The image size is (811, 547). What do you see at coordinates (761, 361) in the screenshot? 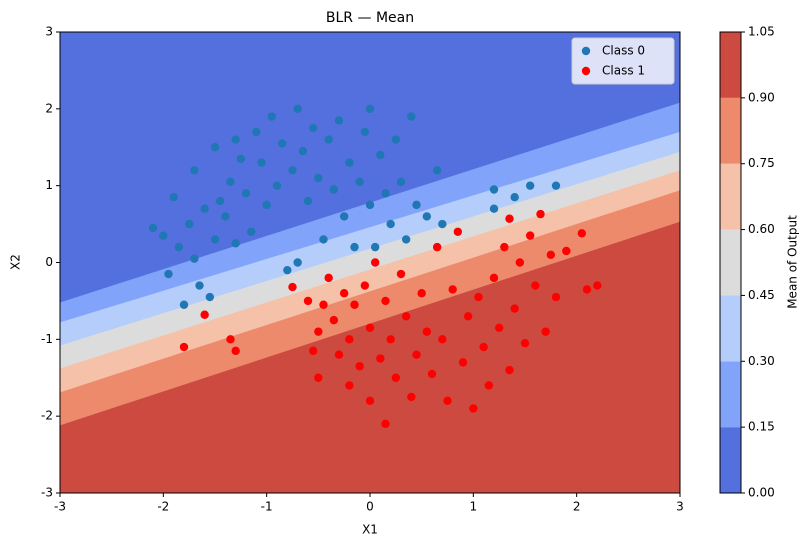
I see `colorbar-tick-label: 0.30` at bounding box center [761, 361].